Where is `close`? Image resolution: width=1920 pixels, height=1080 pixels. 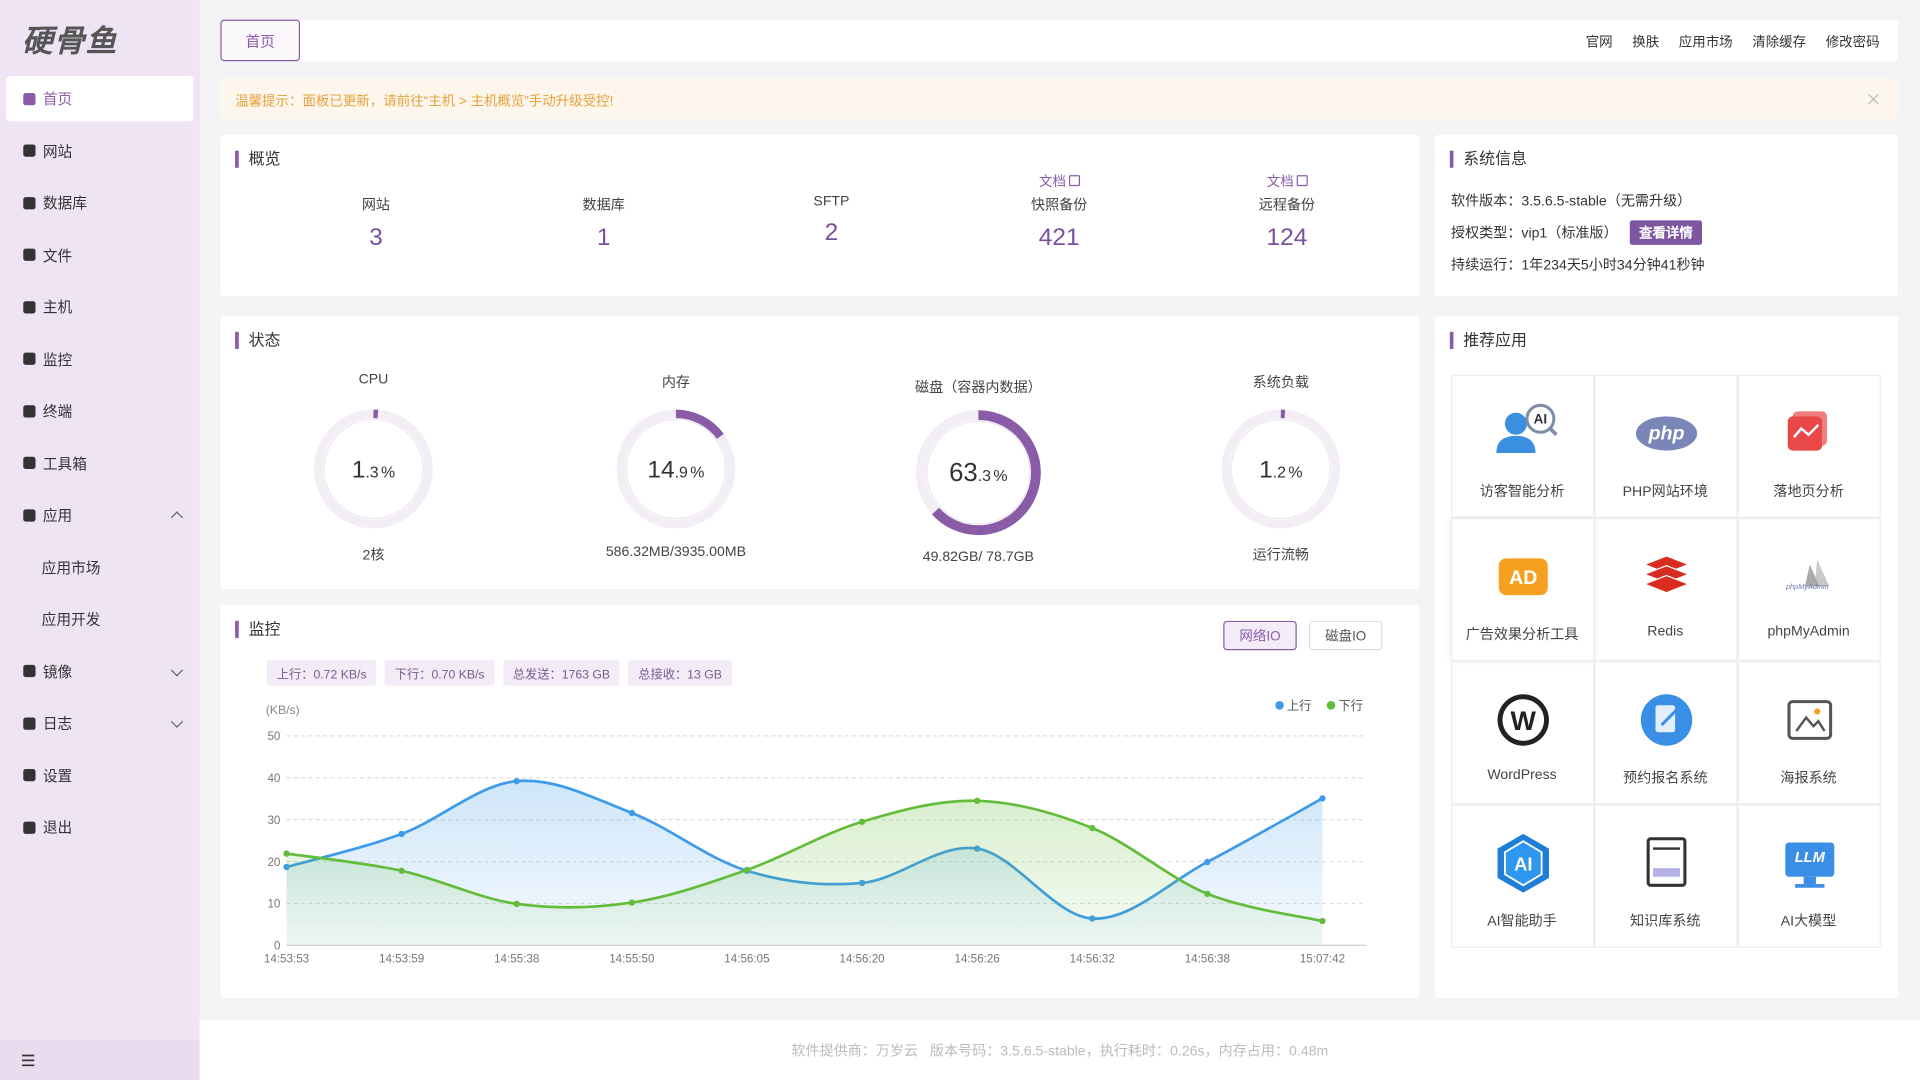 close is located at coordinates (1873, 99).